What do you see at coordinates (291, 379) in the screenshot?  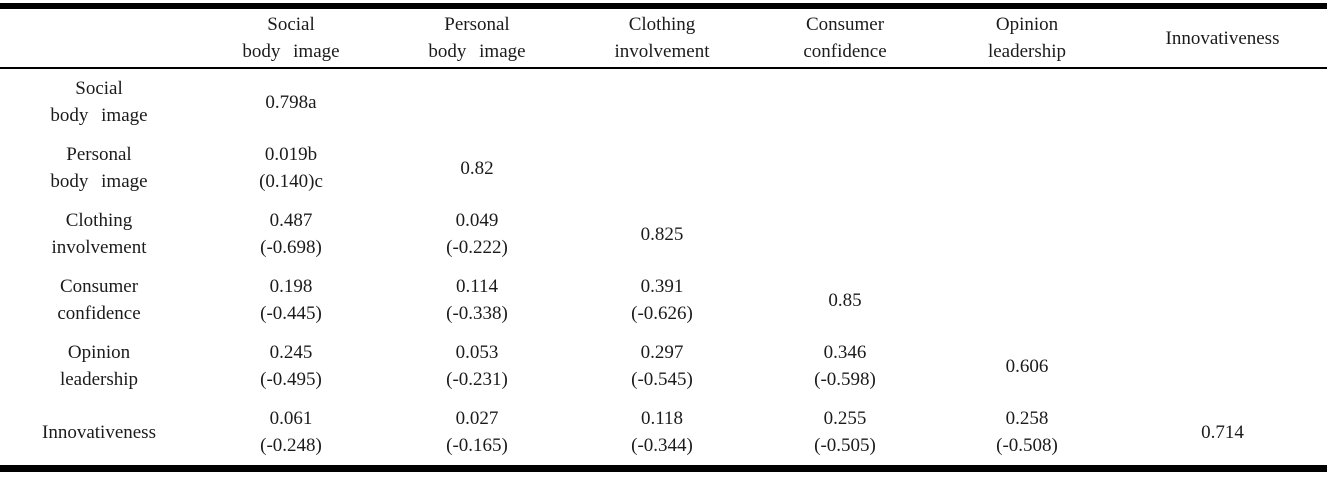 I see `cell-text-line: (-0.495)` at bounding box center [291, 379].